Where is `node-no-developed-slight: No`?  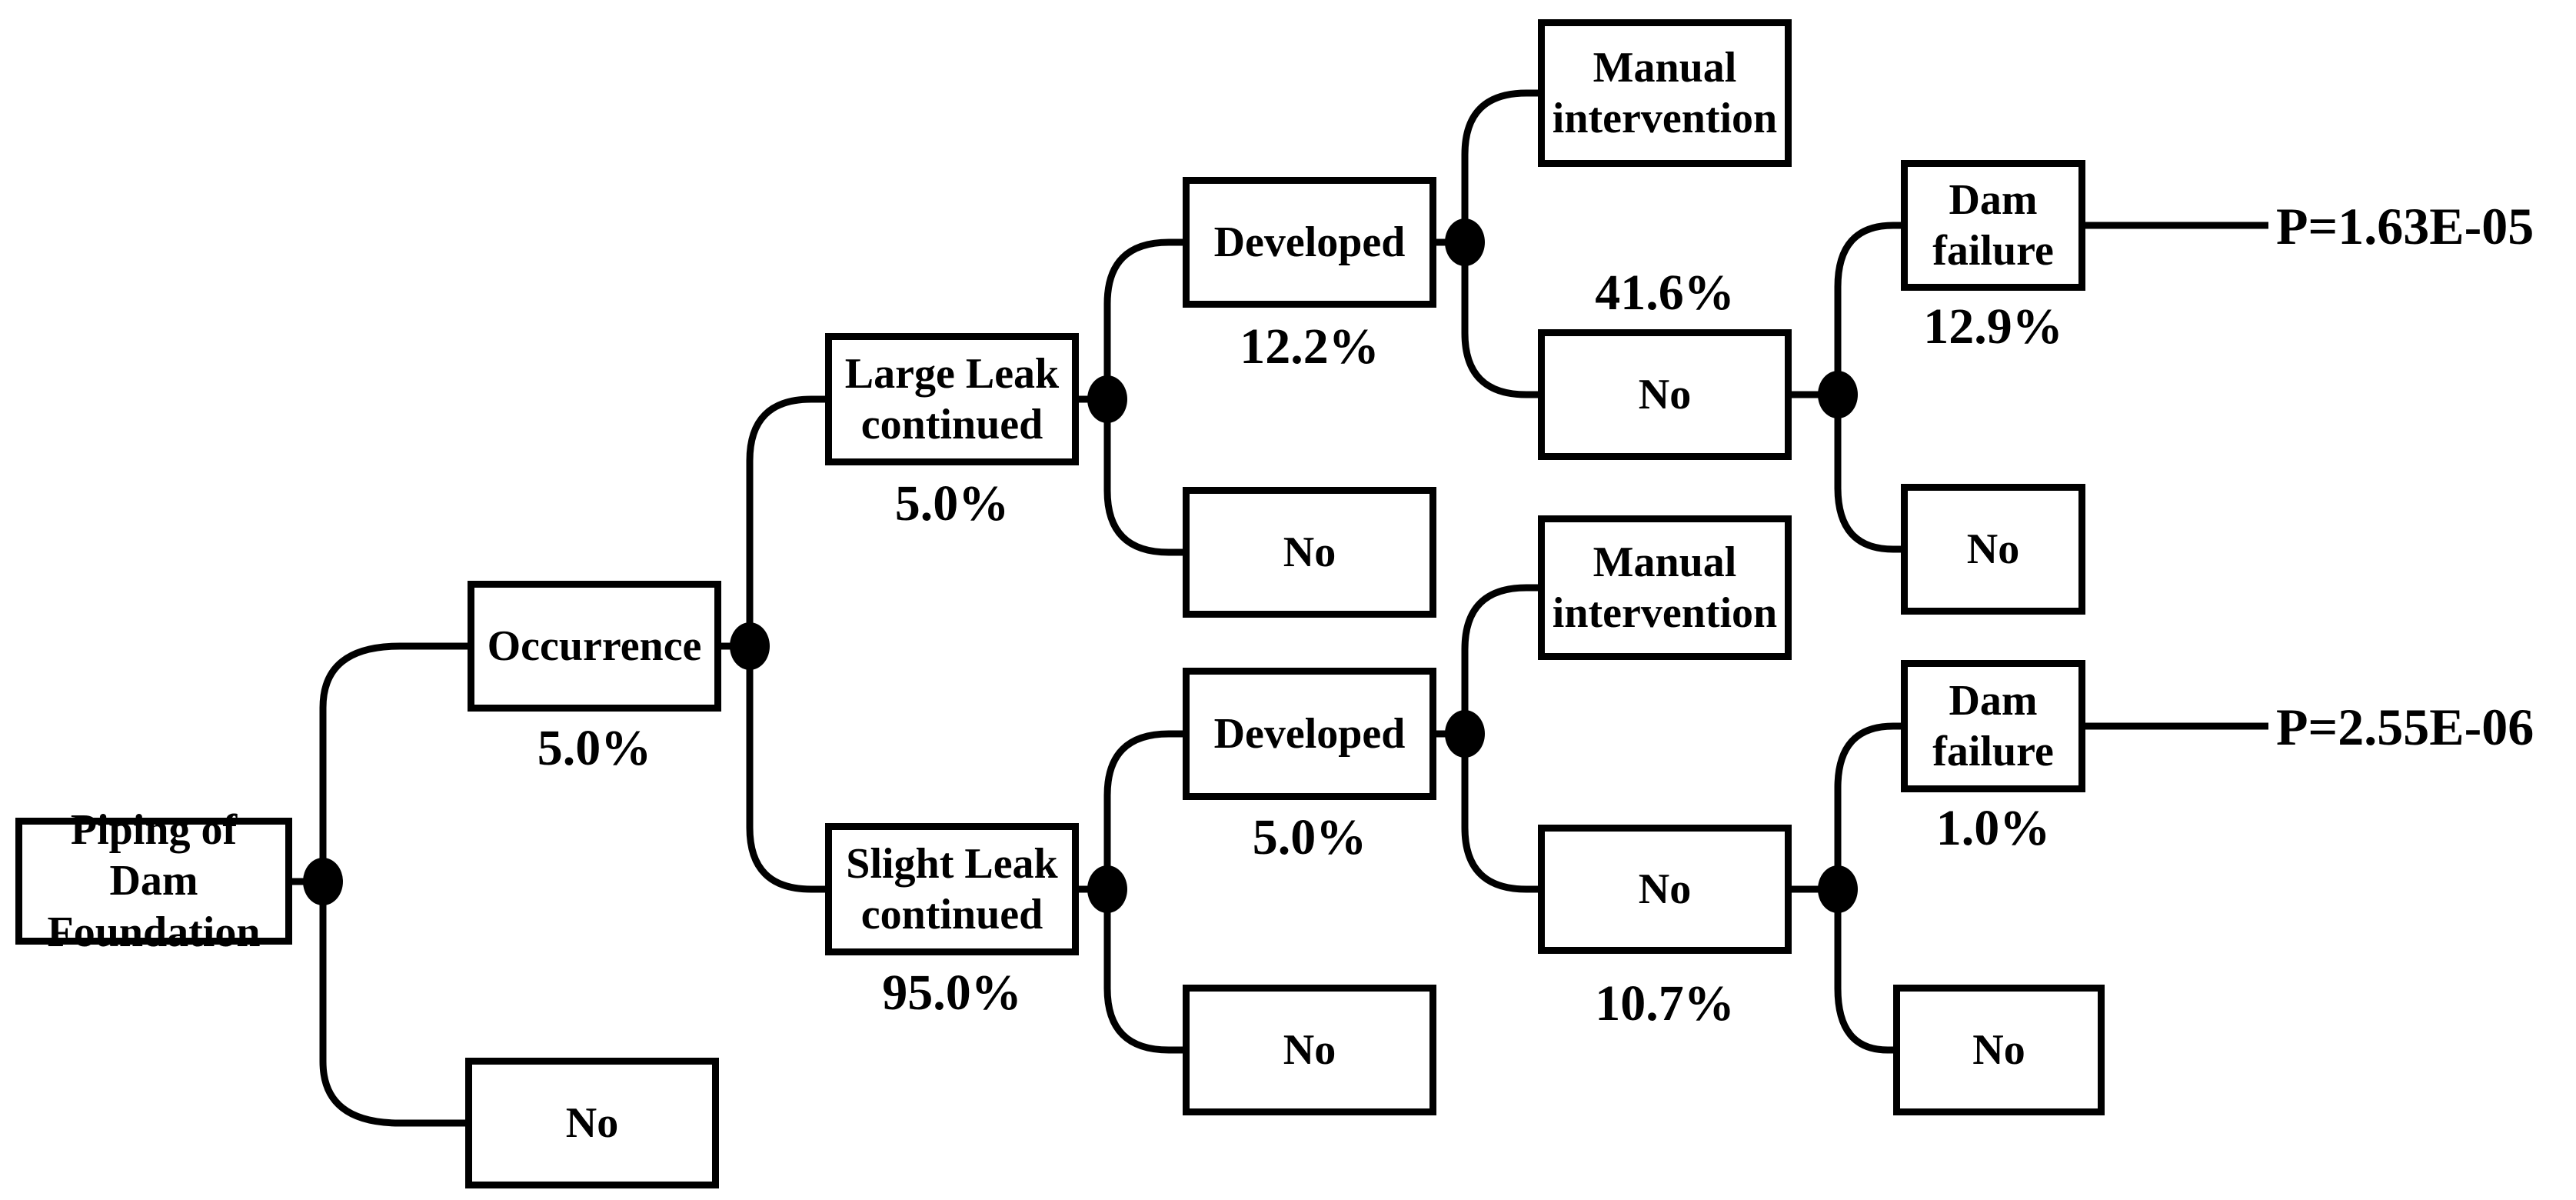
node-no-developed-slight: No is located at coordinates (1309, 1050).